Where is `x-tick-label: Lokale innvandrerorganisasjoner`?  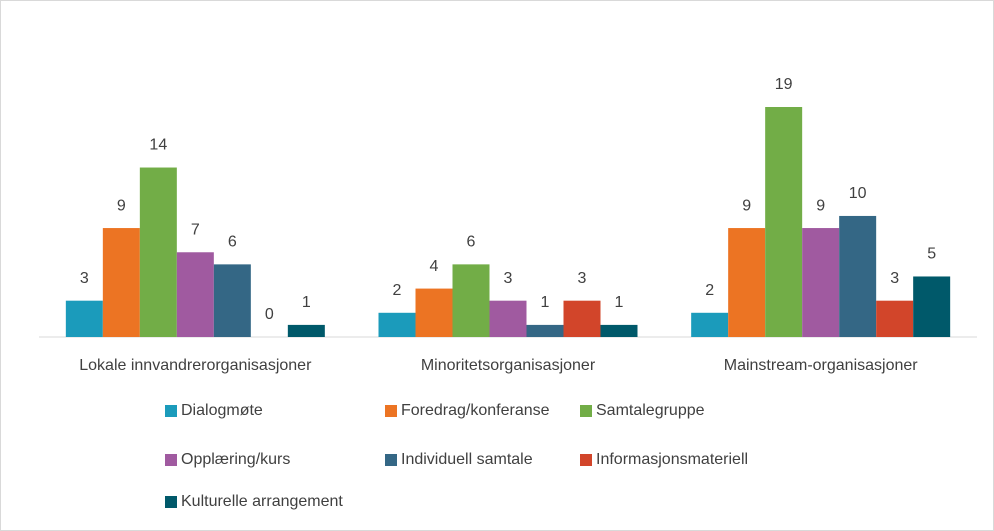 x-tick-label: Lokale innvandrerorganisasjoner is located at coordinates (195, 365).